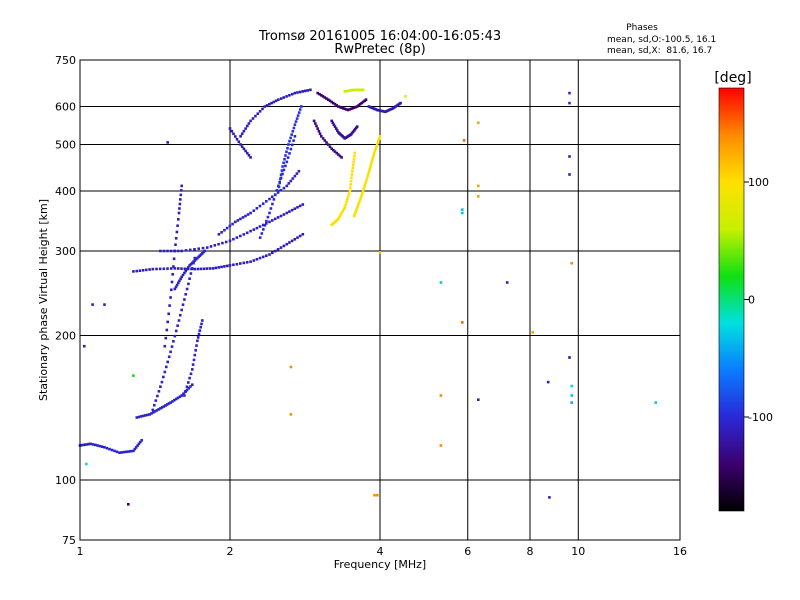  Describe the element at coordinates (731, 299) in the screenshot. I see `colorbar` at that location.